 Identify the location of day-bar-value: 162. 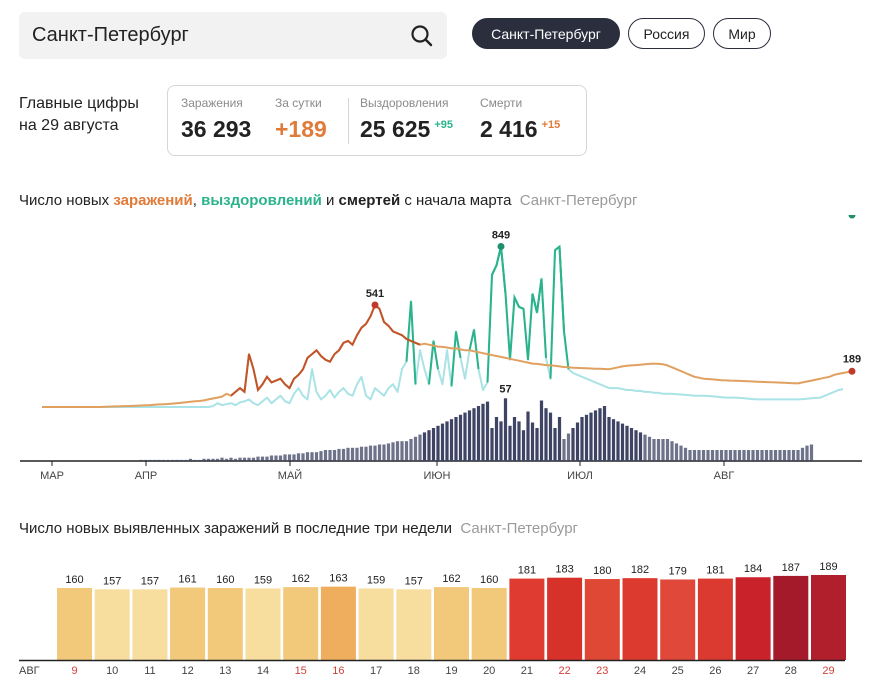
(301, 579).